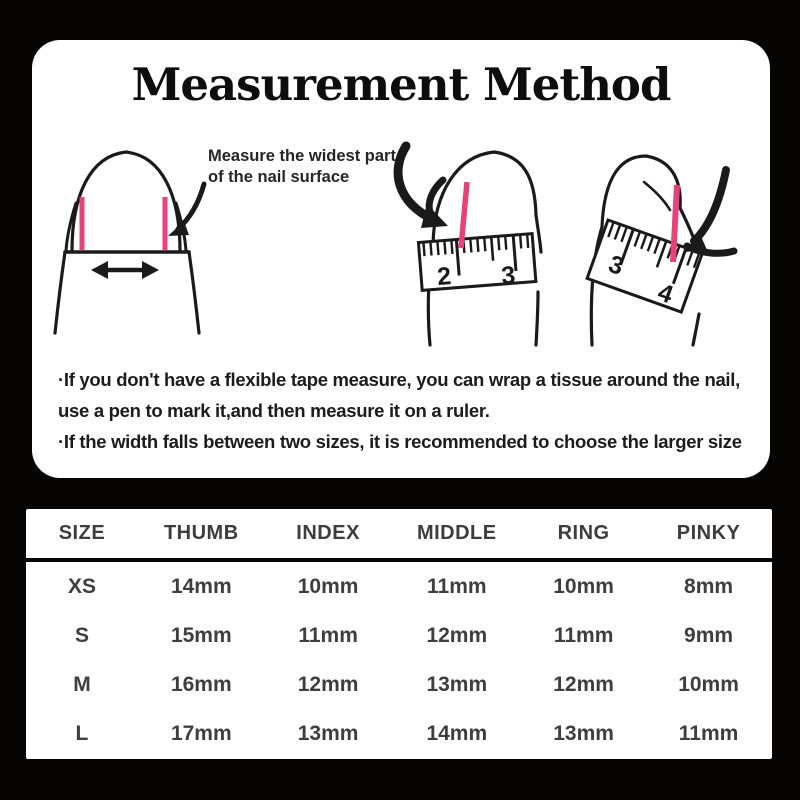 This screenshot has height=800, width=800. I want to click on ruler-band-ring: 3 4, so click(645, 266).